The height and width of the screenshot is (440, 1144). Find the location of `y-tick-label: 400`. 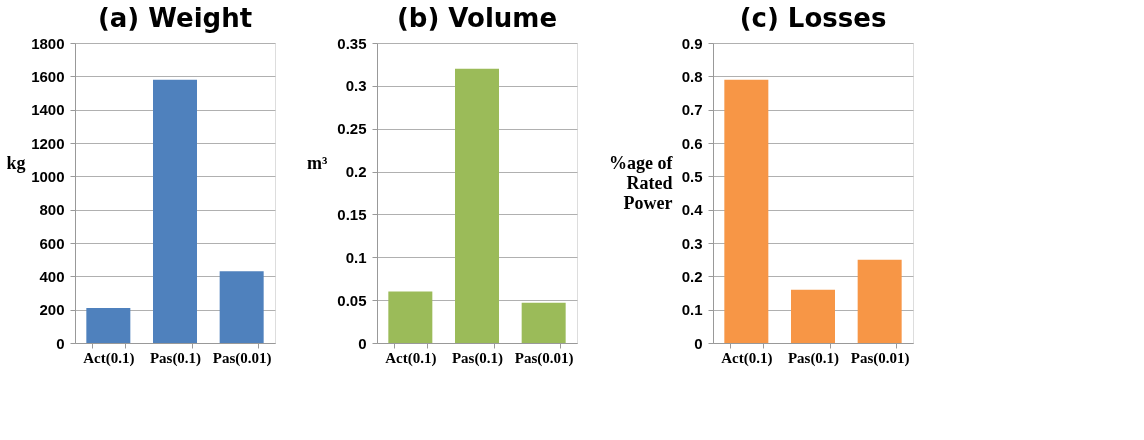

y-tick-label: 400 is located at coordinates (52, 276).